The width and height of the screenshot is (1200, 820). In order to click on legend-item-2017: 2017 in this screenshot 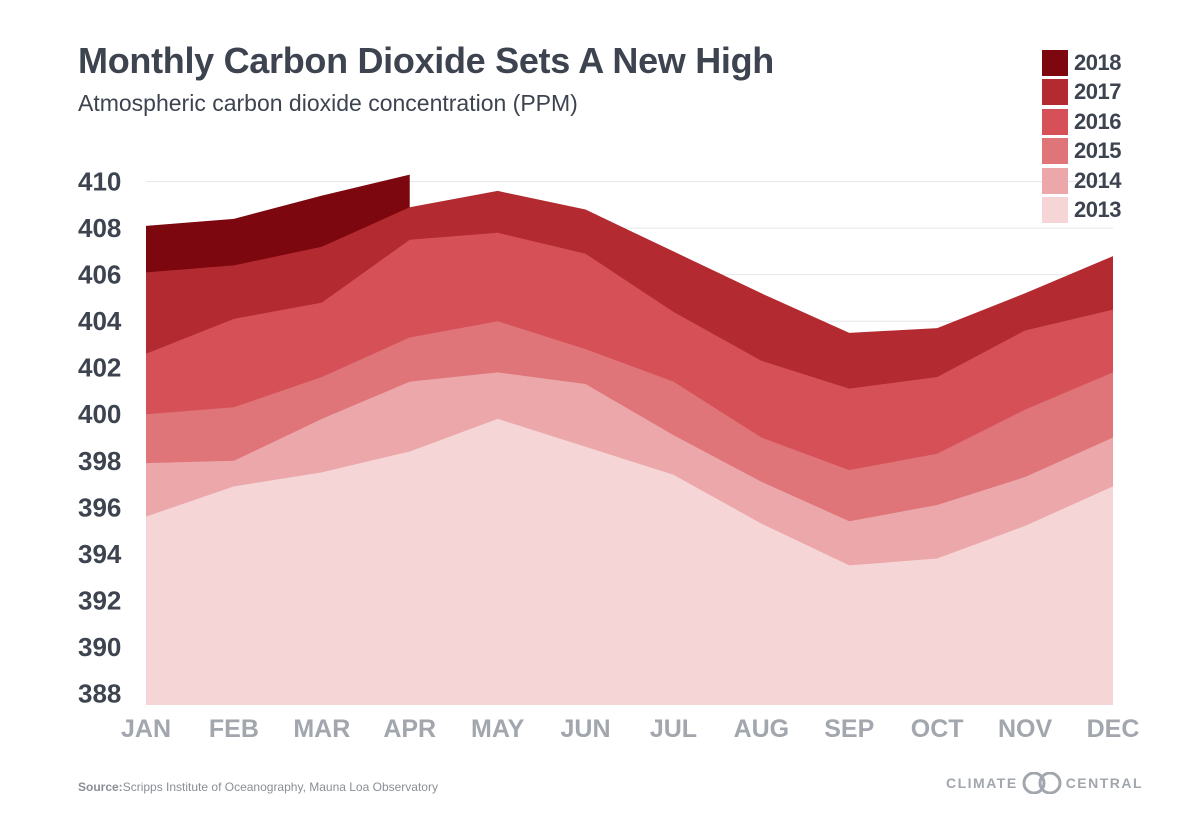, I will do `click(1081, 93)`.